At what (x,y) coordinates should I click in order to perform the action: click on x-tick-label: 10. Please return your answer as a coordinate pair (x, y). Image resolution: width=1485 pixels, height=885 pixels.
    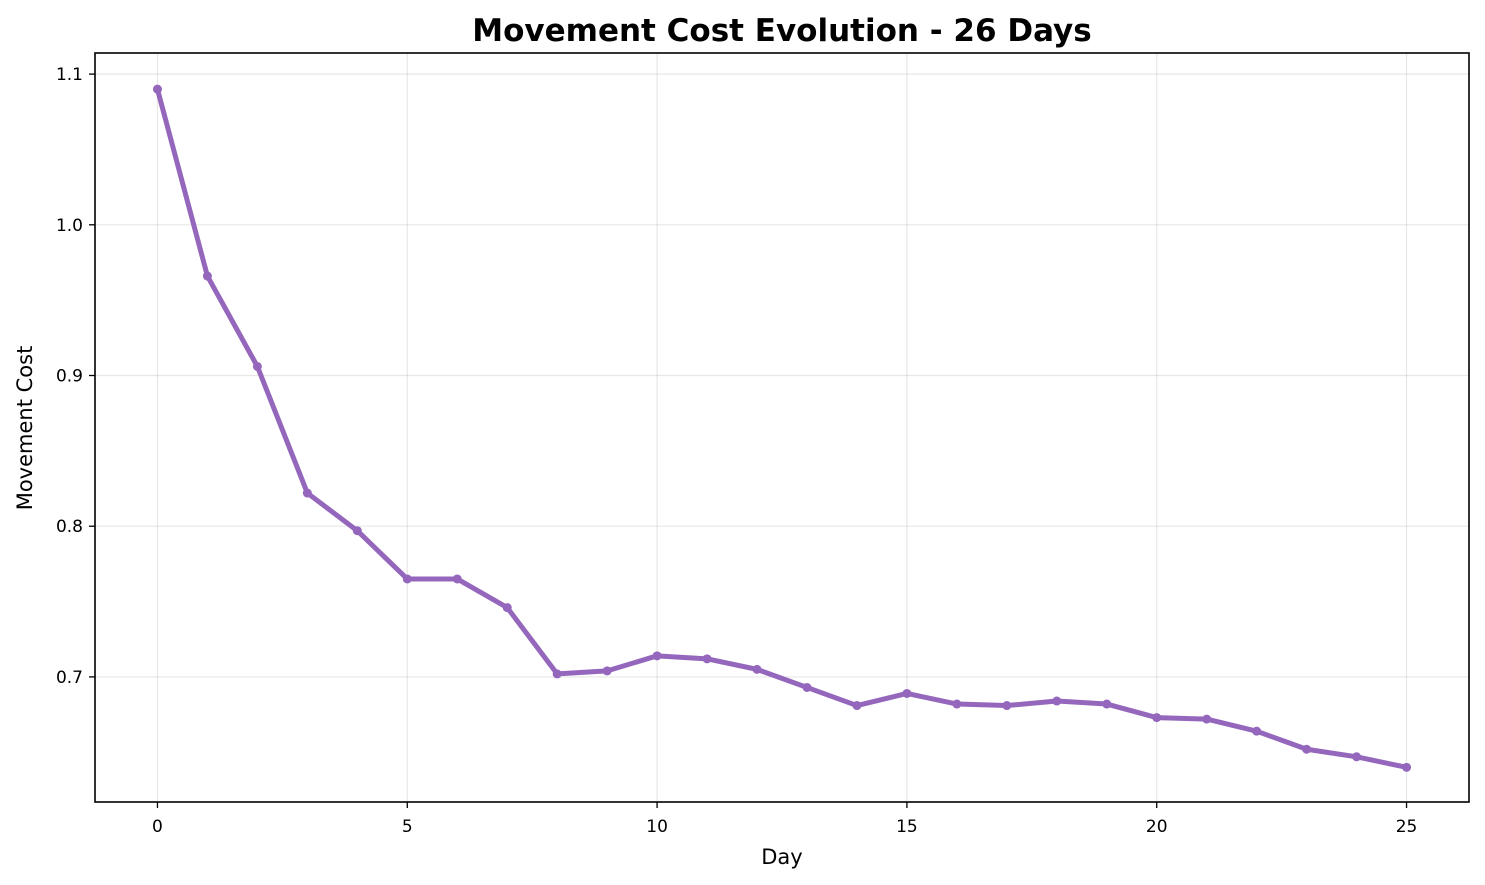
    Looking at the image, I should click on (657, 827).